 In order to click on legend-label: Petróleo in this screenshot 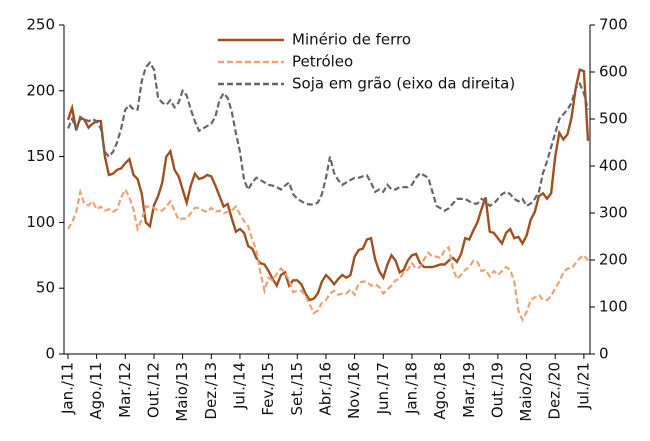, I will do `click(322, 62)`.